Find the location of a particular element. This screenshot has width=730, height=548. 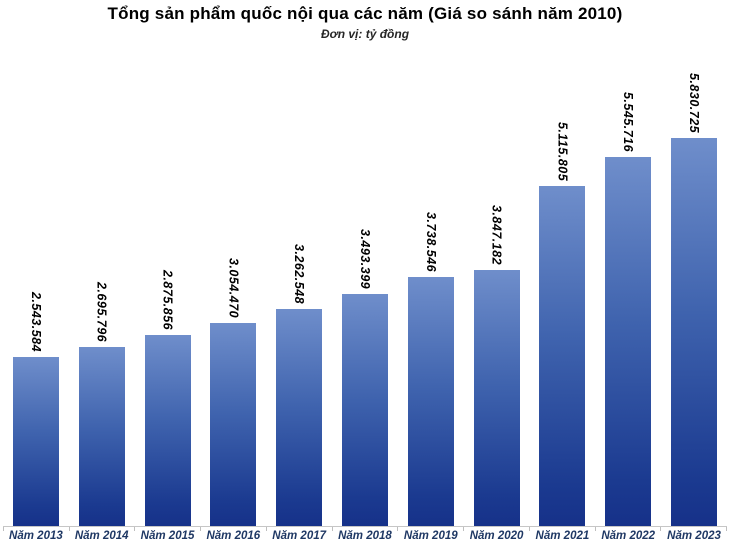

category-label: Năm 2014 is located at coordinates (101, 536).